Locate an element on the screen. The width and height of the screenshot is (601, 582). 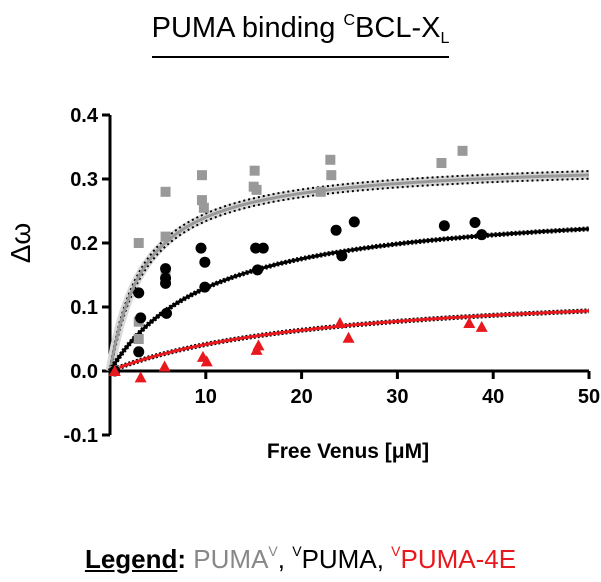
y-axis-label: Δω is located at coordinates (20, 243).